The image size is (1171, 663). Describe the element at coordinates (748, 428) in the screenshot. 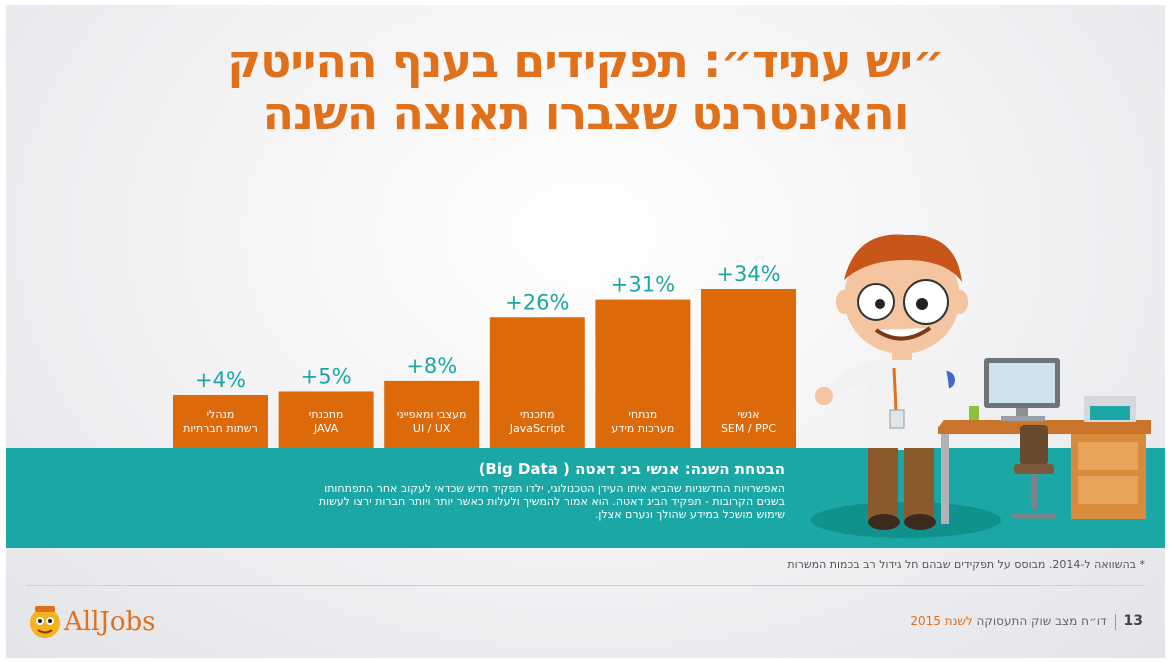

I see `category-label-5-1: SEM / PPC` at that location.